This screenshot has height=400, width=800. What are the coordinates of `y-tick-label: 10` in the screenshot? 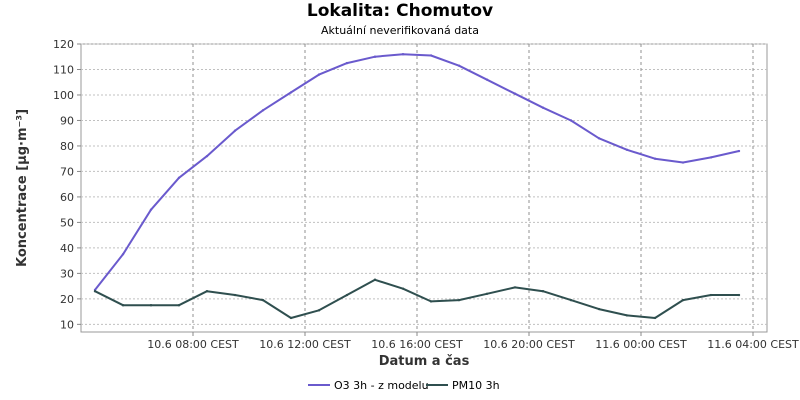 It's located at (67, 324).